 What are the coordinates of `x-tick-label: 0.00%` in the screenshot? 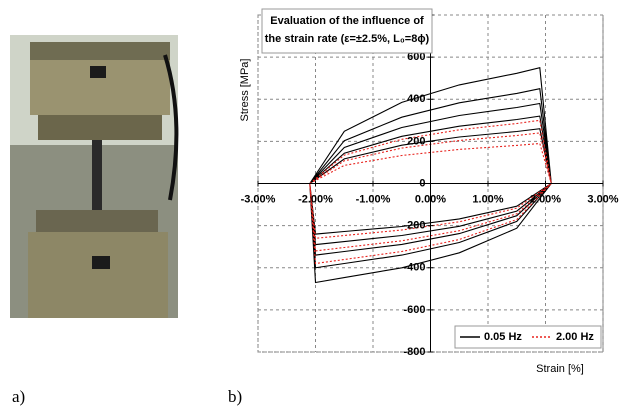 It's located at (430, 199).